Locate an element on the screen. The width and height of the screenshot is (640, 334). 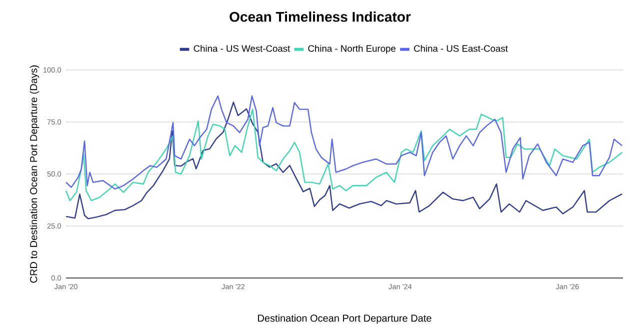
legend-label: China - US West-Coast is located at coordinates (242, 48).